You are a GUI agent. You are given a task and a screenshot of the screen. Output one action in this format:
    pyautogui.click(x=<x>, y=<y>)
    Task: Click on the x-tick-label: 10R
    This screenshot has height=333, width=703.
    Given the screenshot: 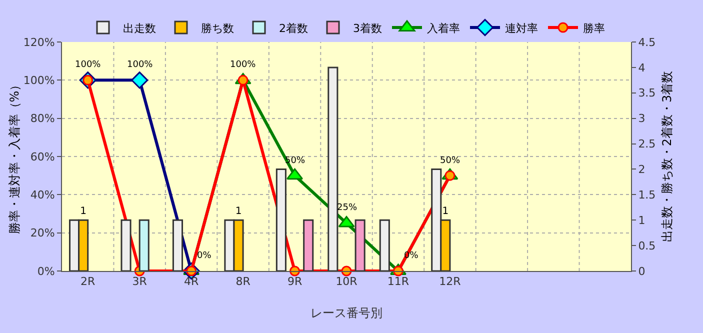 What is the action you would take?
    pyautogui.click(x=347, y=281)
    